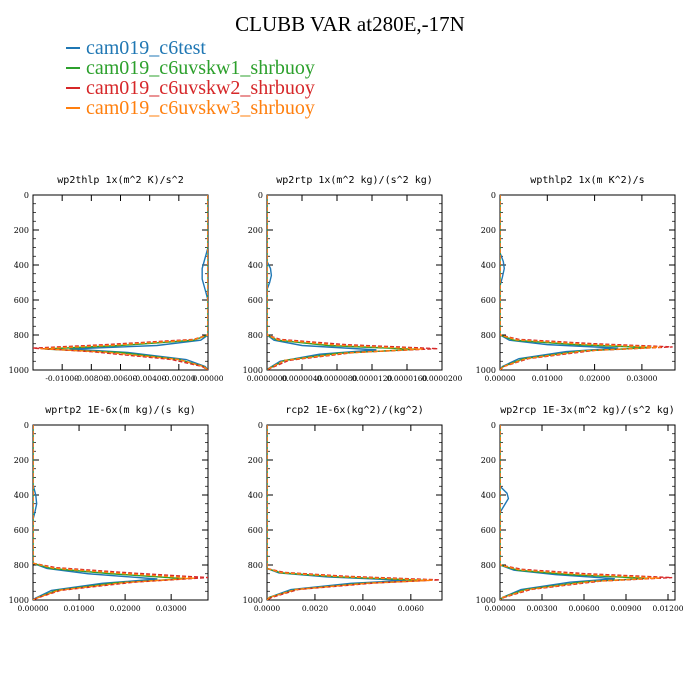 The width and height of the screenshot is (700, 700). What do you see at coordinates (411, 608) in the screenshot?
I see `x-tick-label: 0.0060` at bounding box center [411, 608].